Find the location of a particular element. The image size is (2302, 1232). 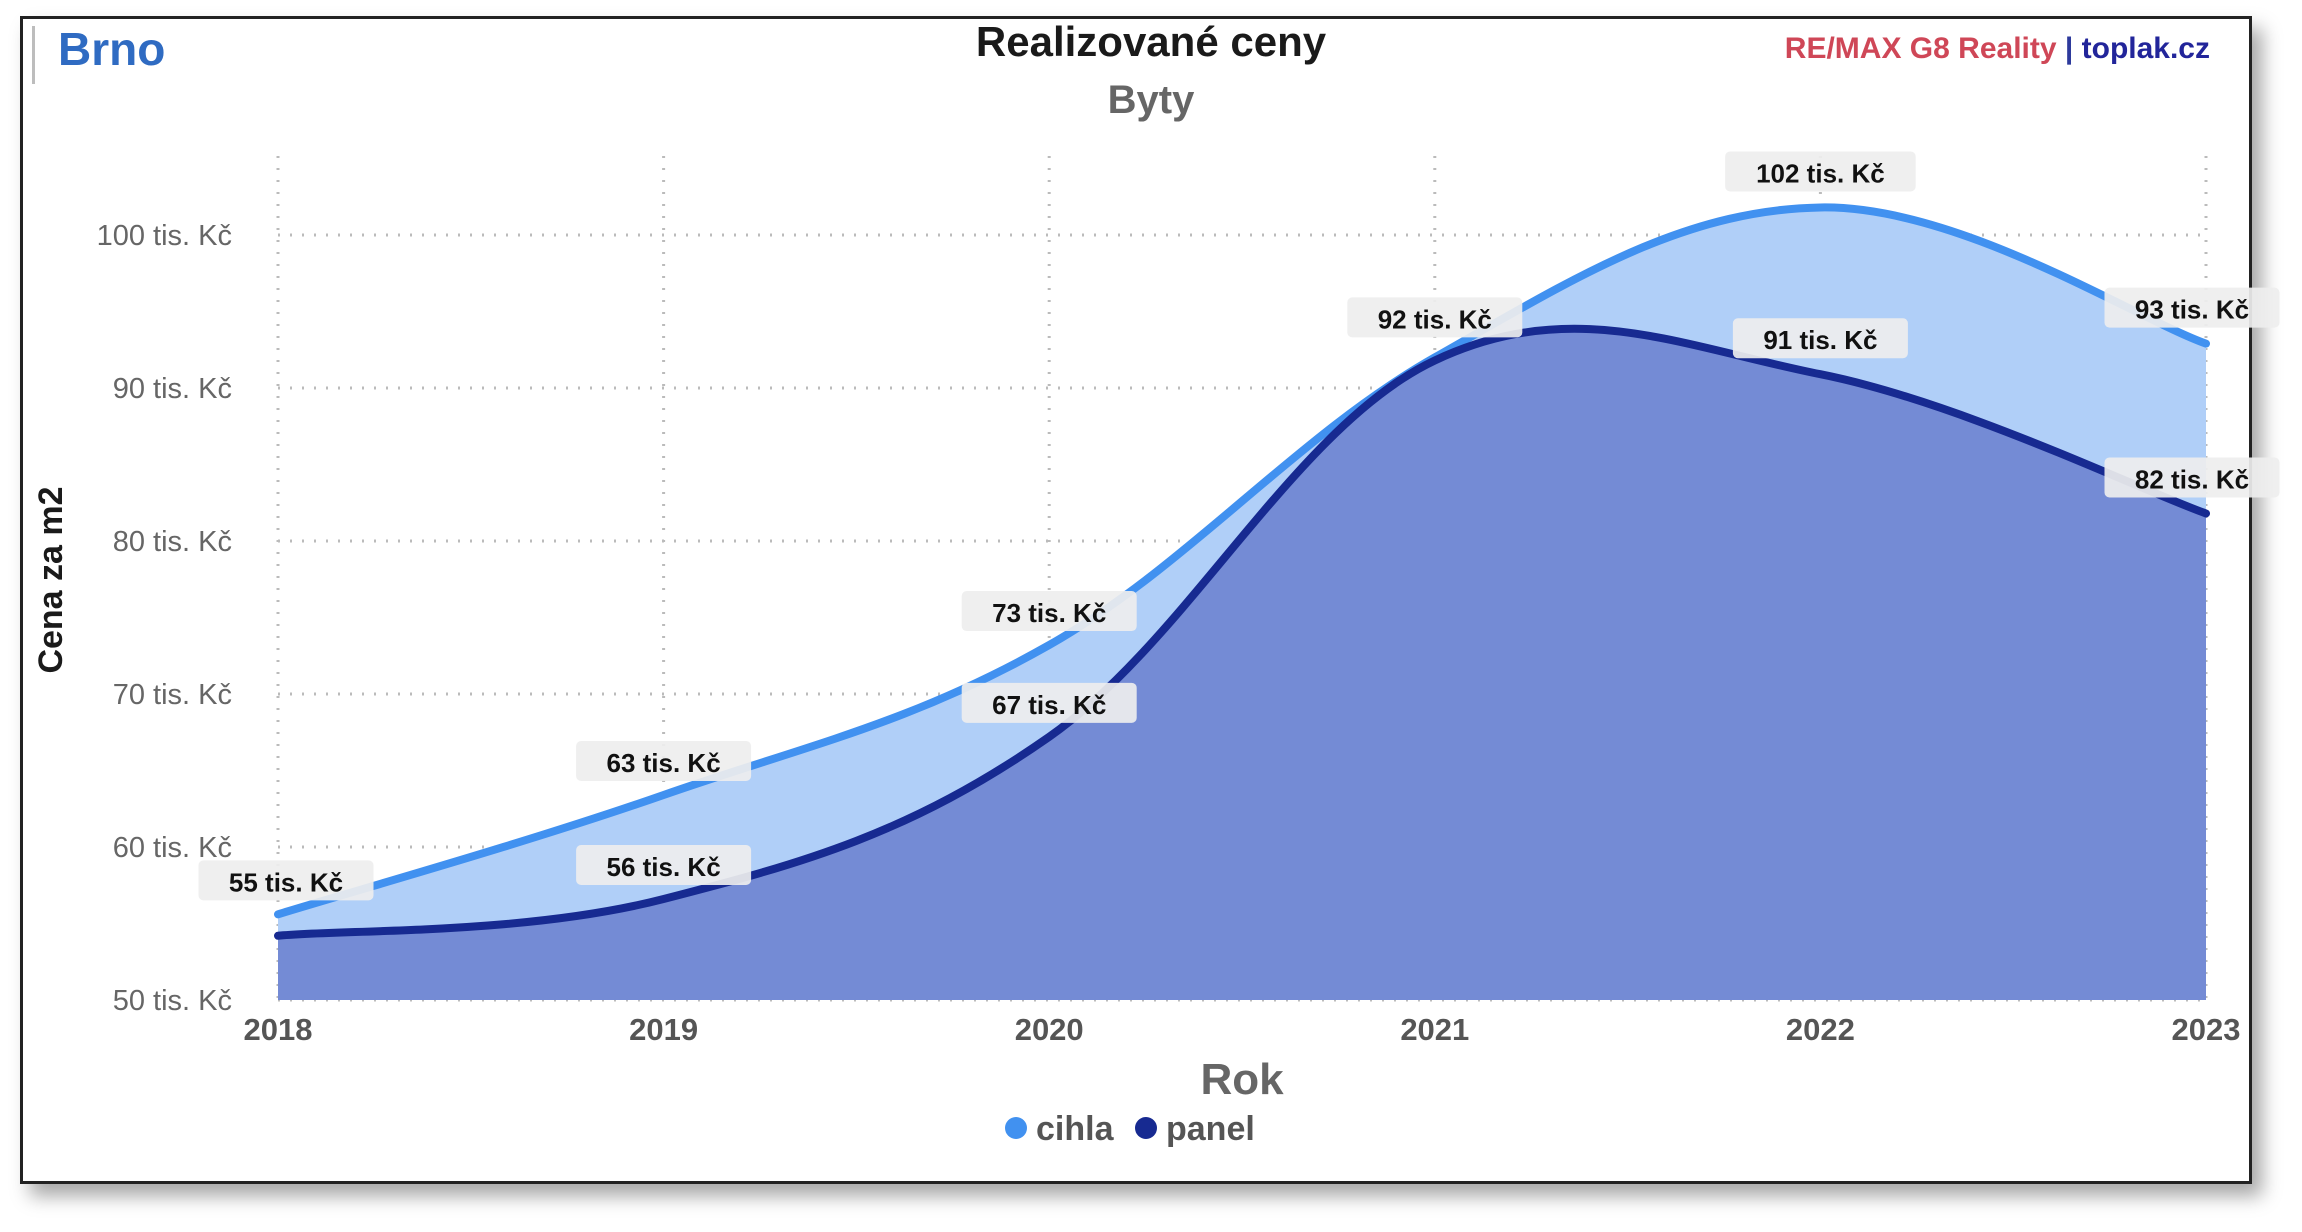

data-label-text: 92 tis. Kč is located at coordinates (1435, 319).